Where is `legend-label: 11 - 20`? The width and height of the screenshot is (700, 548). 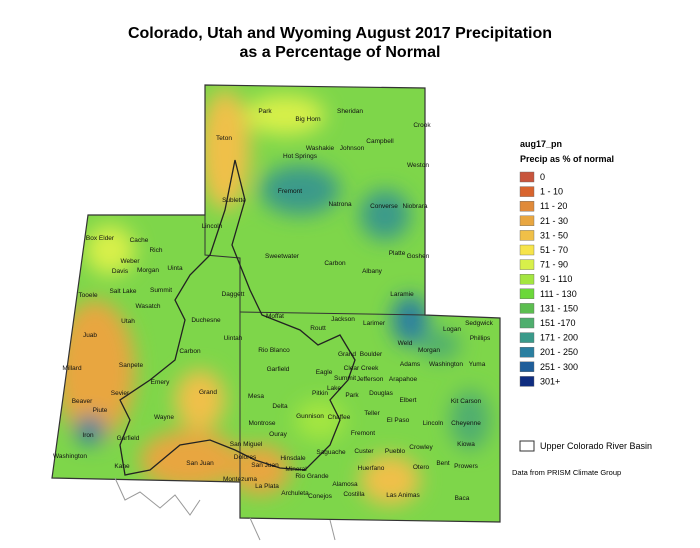
legend-label: 11 - 20 is located at coordinates (553, 206).